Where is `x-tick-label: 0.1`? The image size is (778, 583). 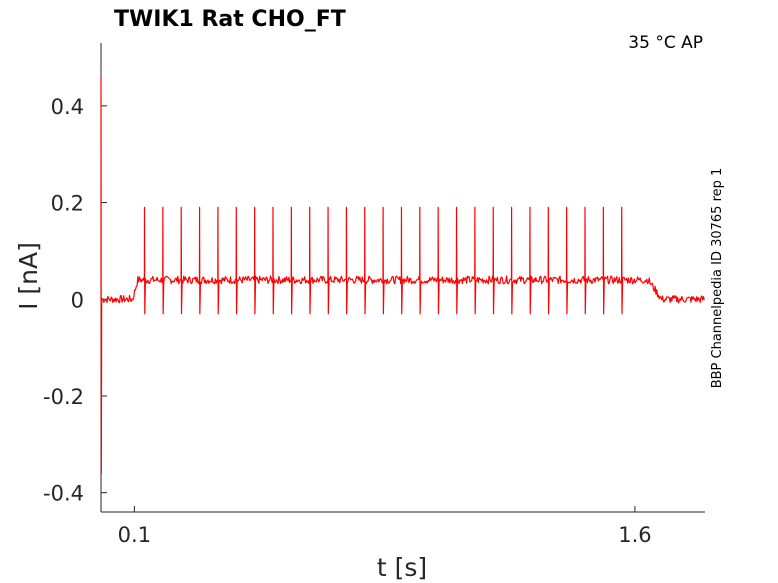
x-tick-label: 0.1 is located at coordinates (134, 535).